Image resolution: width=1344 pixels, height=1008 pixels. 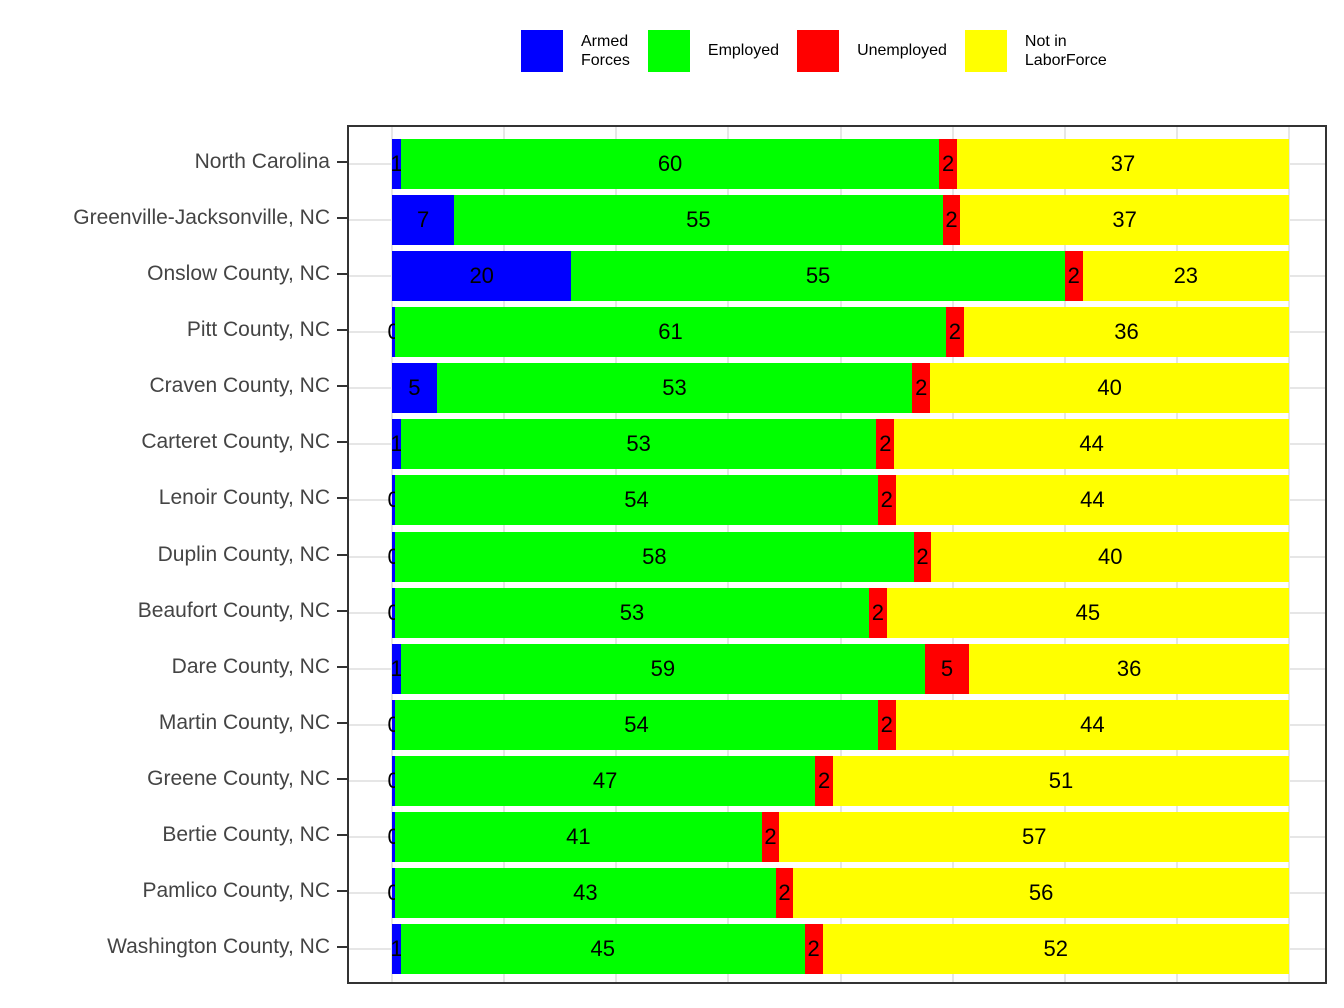 I want to click on bar-segment-employed: 47, so click(x=605, y=780).